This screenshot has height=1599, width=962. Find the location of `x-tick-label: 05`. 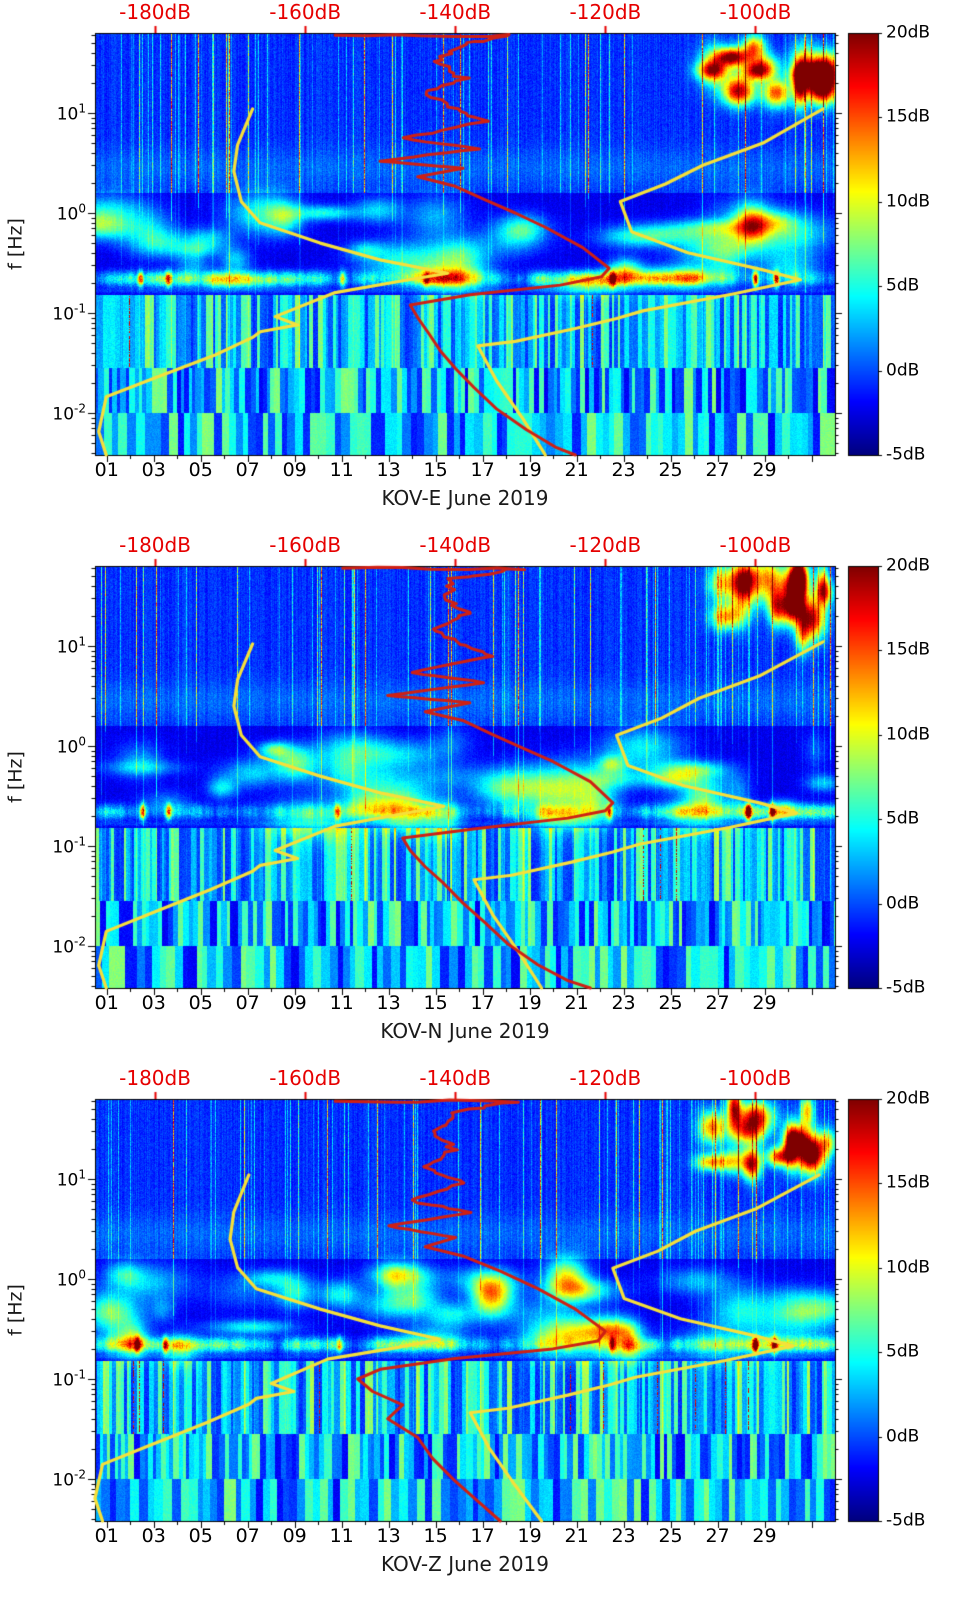

x-tick-label: 05 is located at coordinates (200, 470).